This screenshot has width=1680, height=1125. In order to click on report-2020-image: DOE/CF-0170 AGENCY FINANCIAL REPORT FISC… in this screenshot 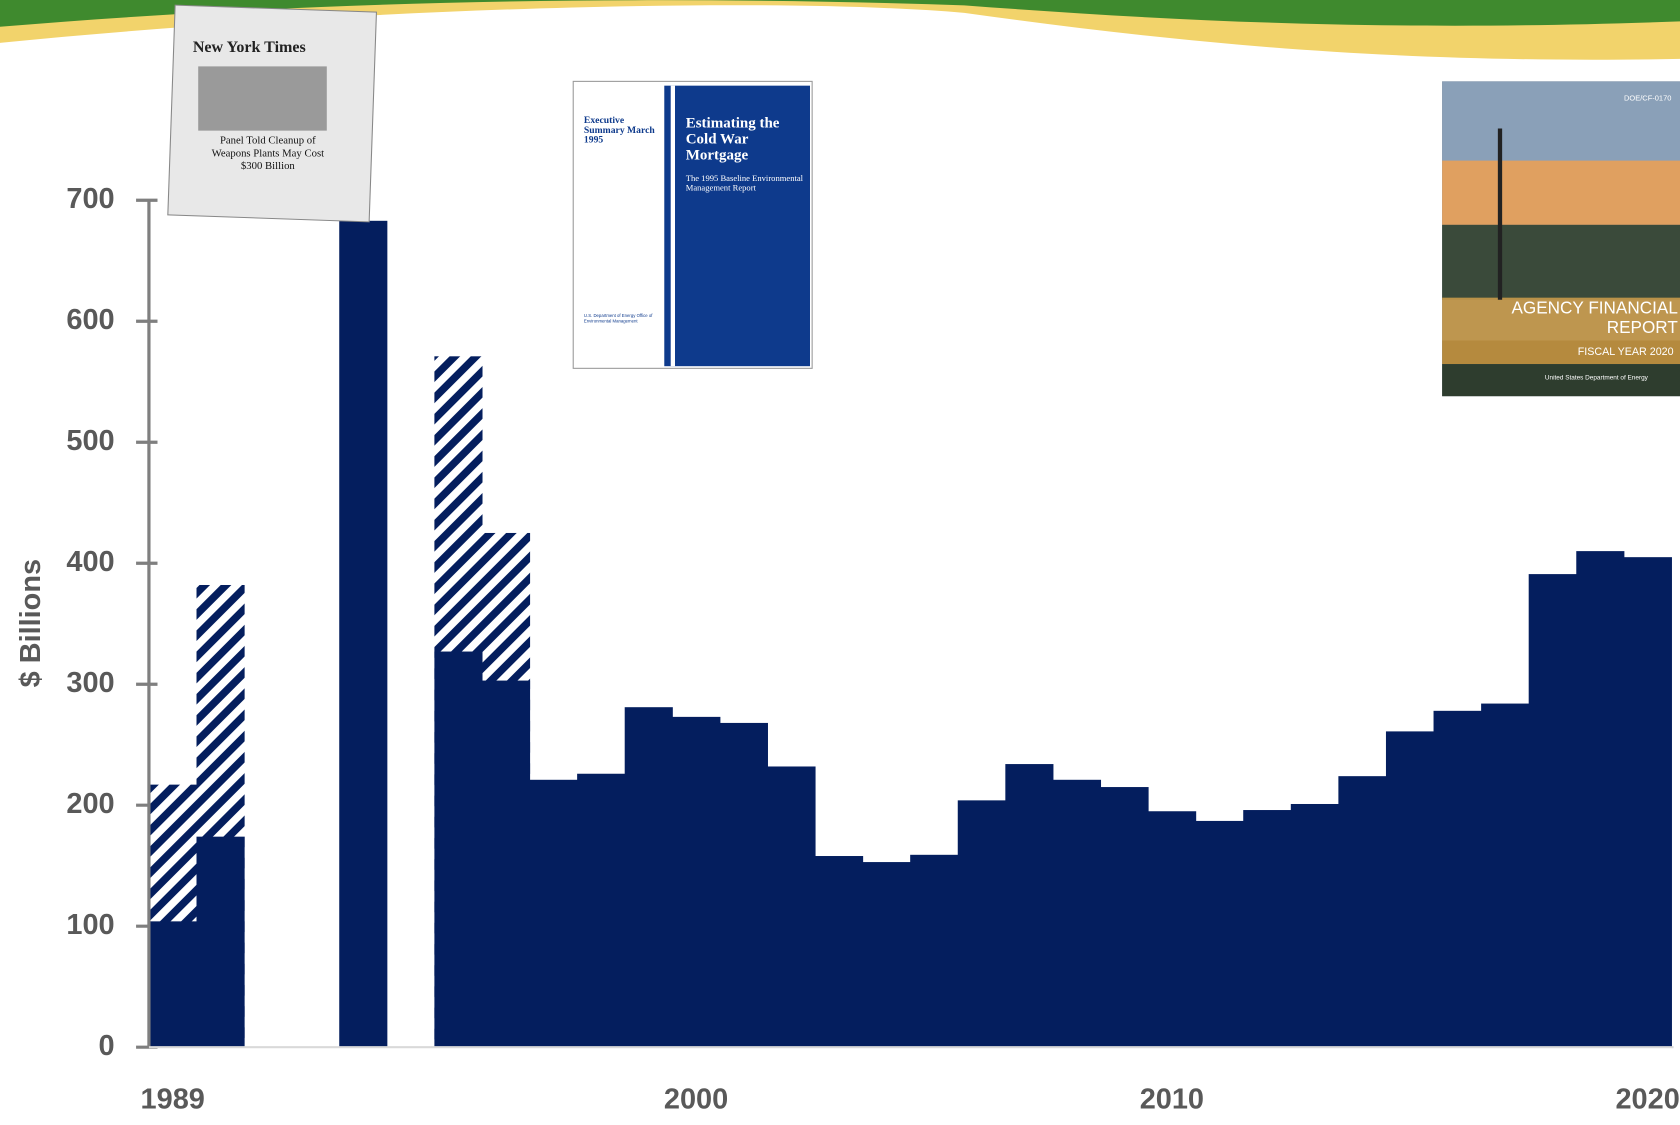, I will do `click(1561, 239)`.